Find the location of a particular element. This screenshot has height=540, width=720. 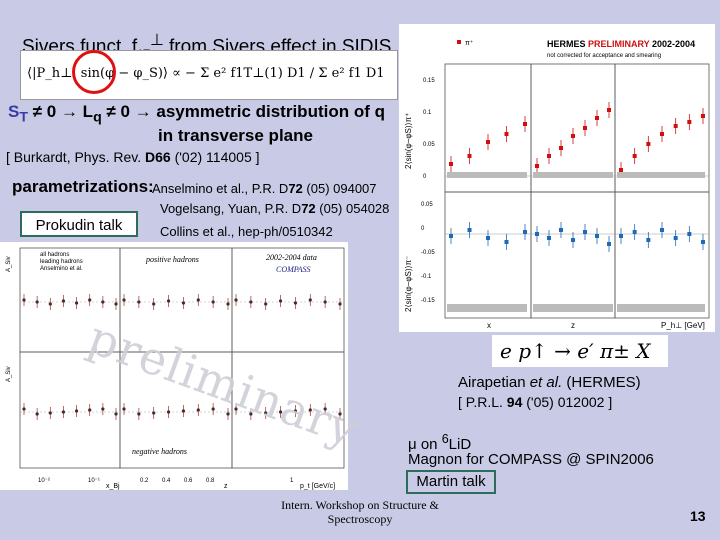

anselmino-reference: Anselmino et al., P.R. D72 (05) 094007 is located at coordinates (264, 188).